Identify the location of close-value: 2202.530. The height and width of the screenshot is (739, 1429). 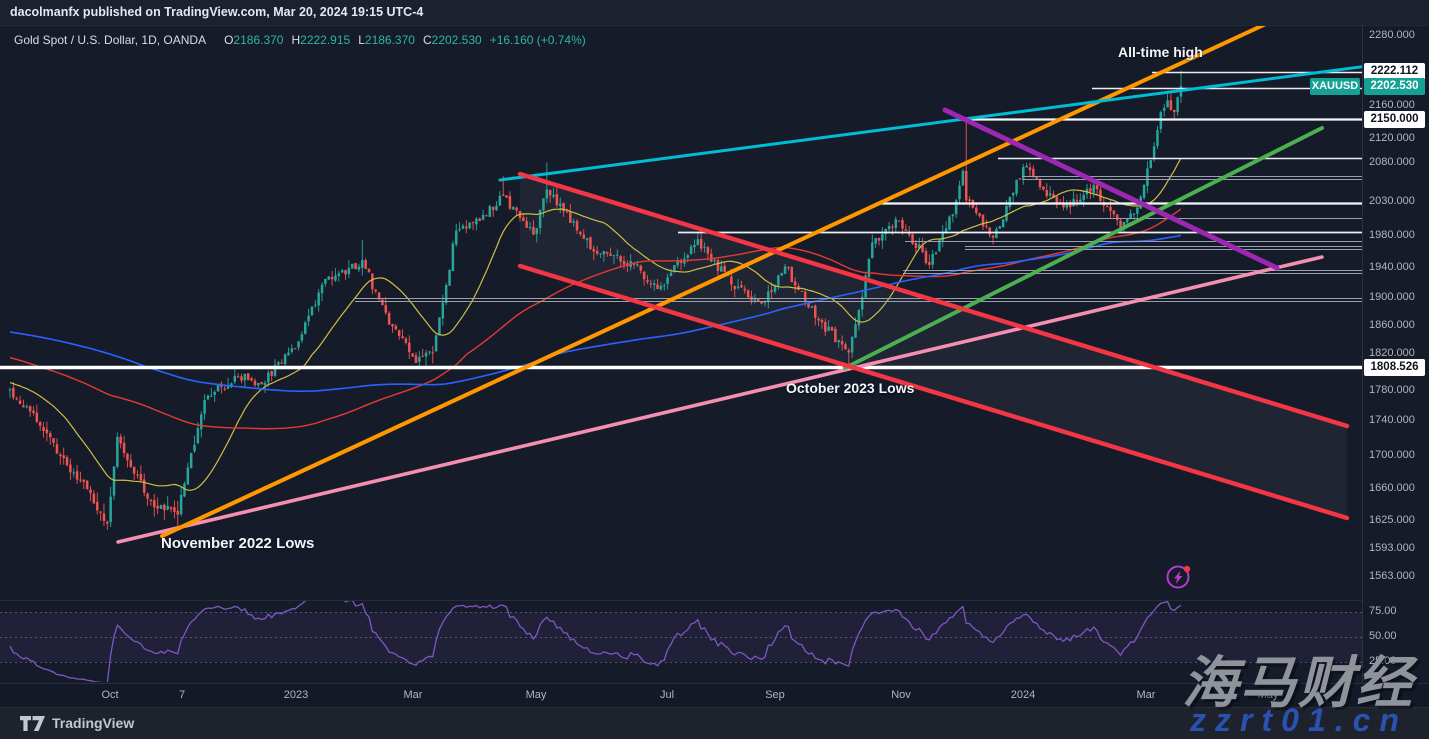
(456, 40).